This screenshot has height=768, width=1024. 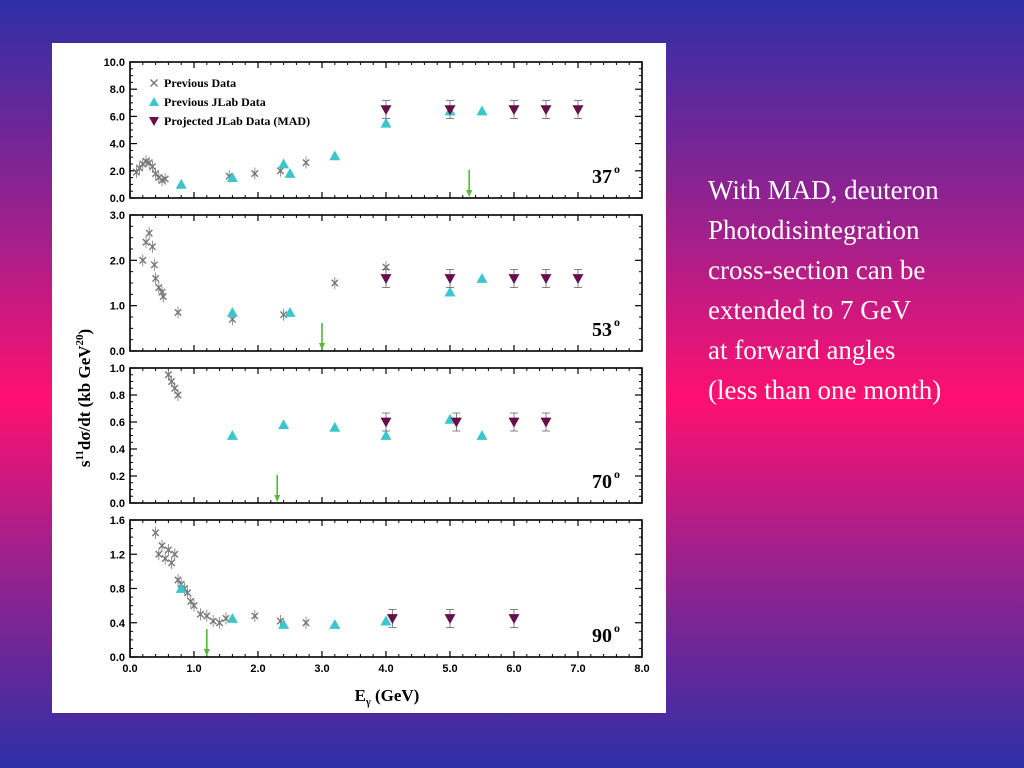 I want to click on chart-panel-53: 0.0 1.0 2.0 3.0 53 o, so click(x=376, y=284).